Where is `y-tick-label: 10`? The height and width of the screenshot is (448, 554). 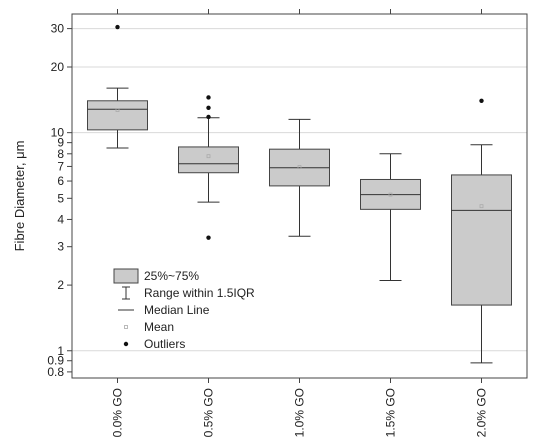
y-tick-label: 10 is located at coordinates (58, 133).